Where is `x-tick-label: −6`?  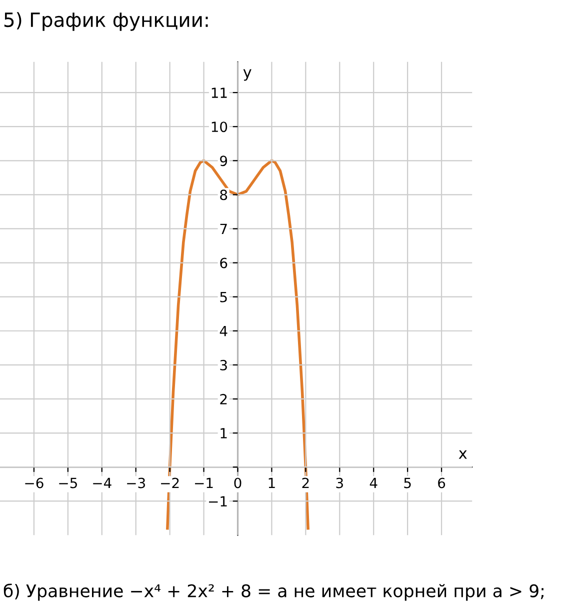
x-tick-label: −6 is located at coordinates (34, 483).